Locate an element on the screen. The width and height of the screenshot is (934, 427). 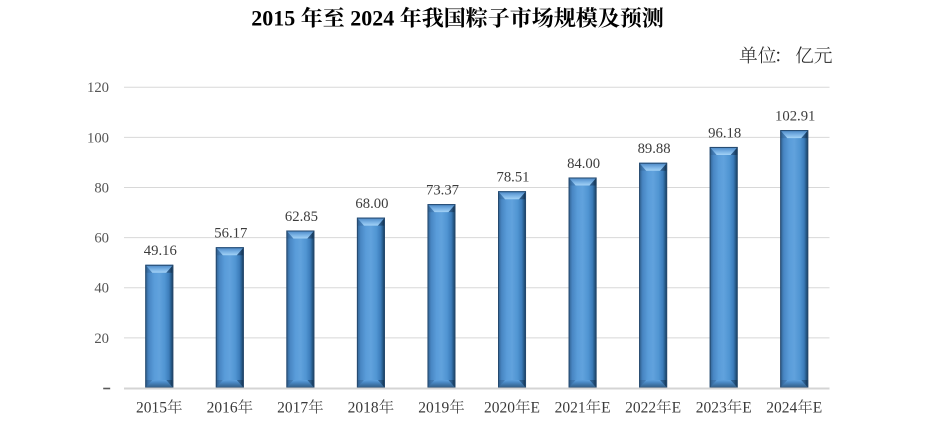
svg-text: 89.88 is located at coordinates (654, 149).